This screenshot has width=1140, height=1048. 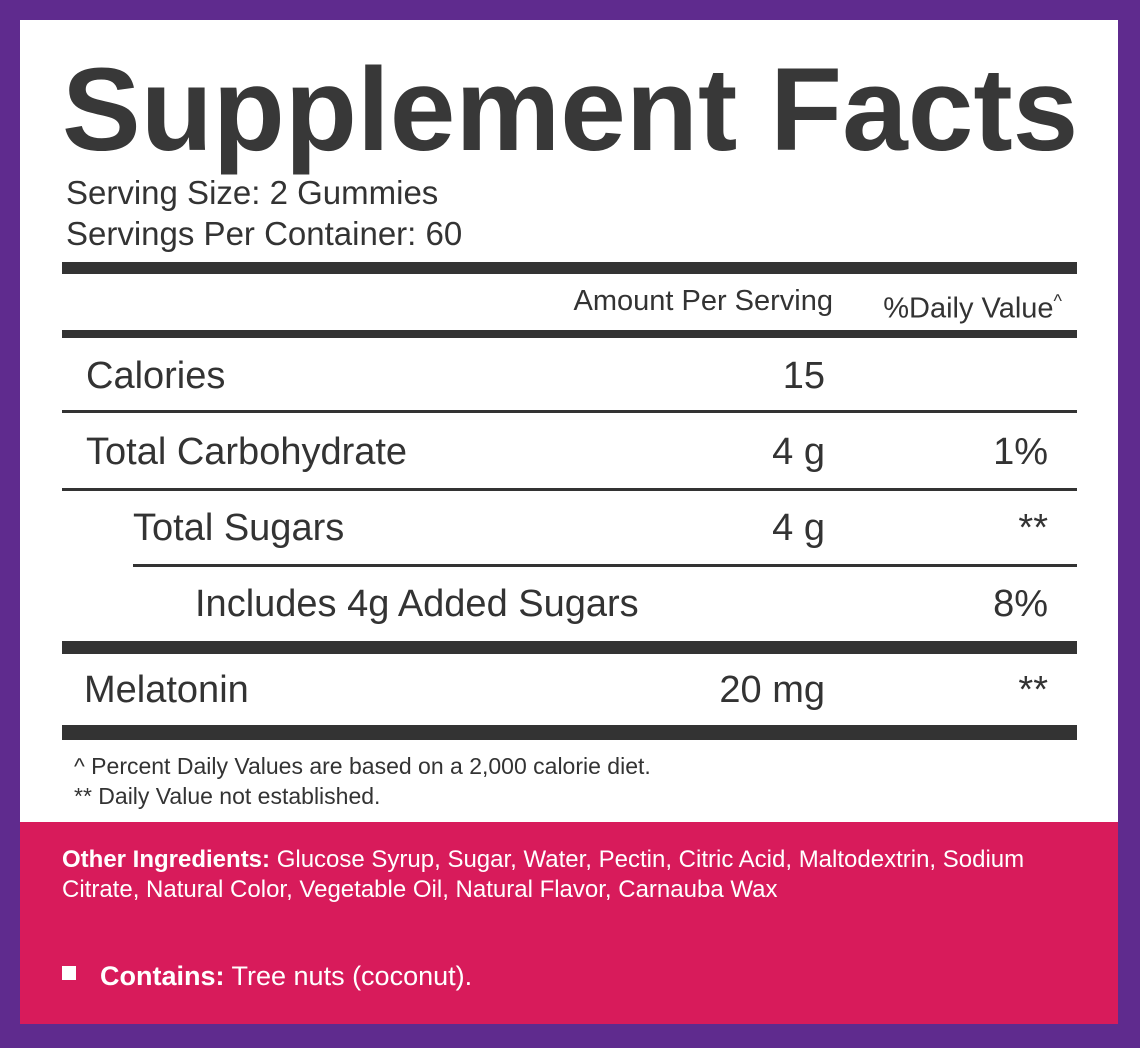 What do you see at coordinates (166, 690) in the screenshot?
I see `row-name: Melatonin` at bounding box center [166, 690].